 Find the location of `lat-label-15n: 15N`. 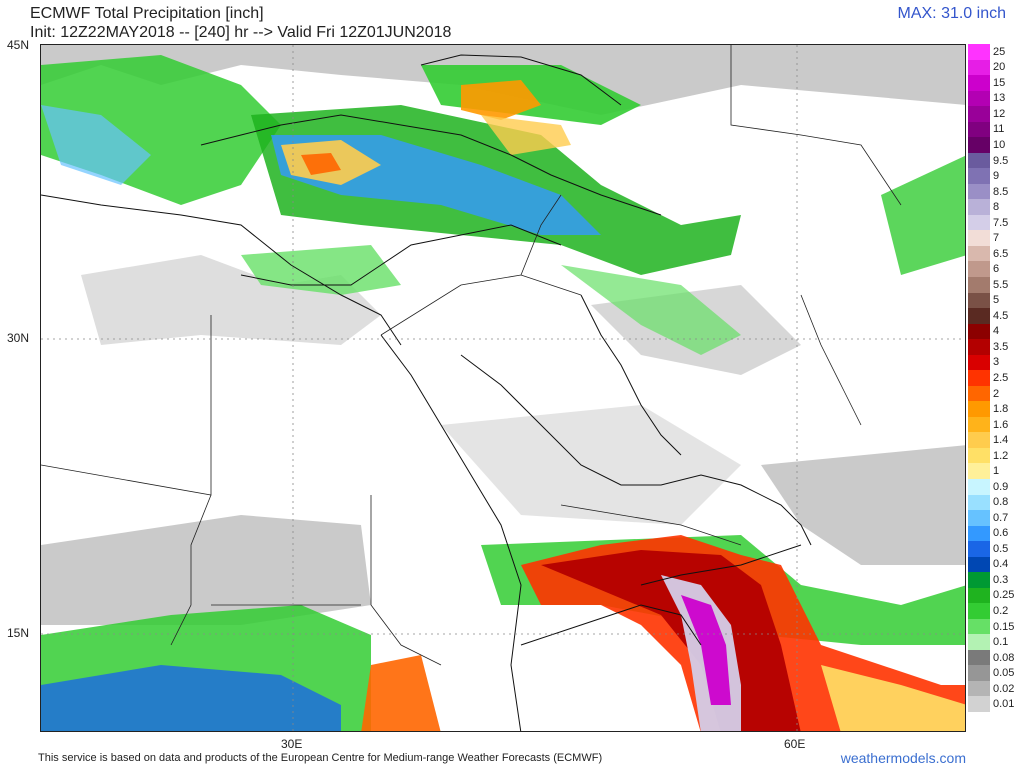

lat-label-15n: 15N is located at coordinates (18, 633).